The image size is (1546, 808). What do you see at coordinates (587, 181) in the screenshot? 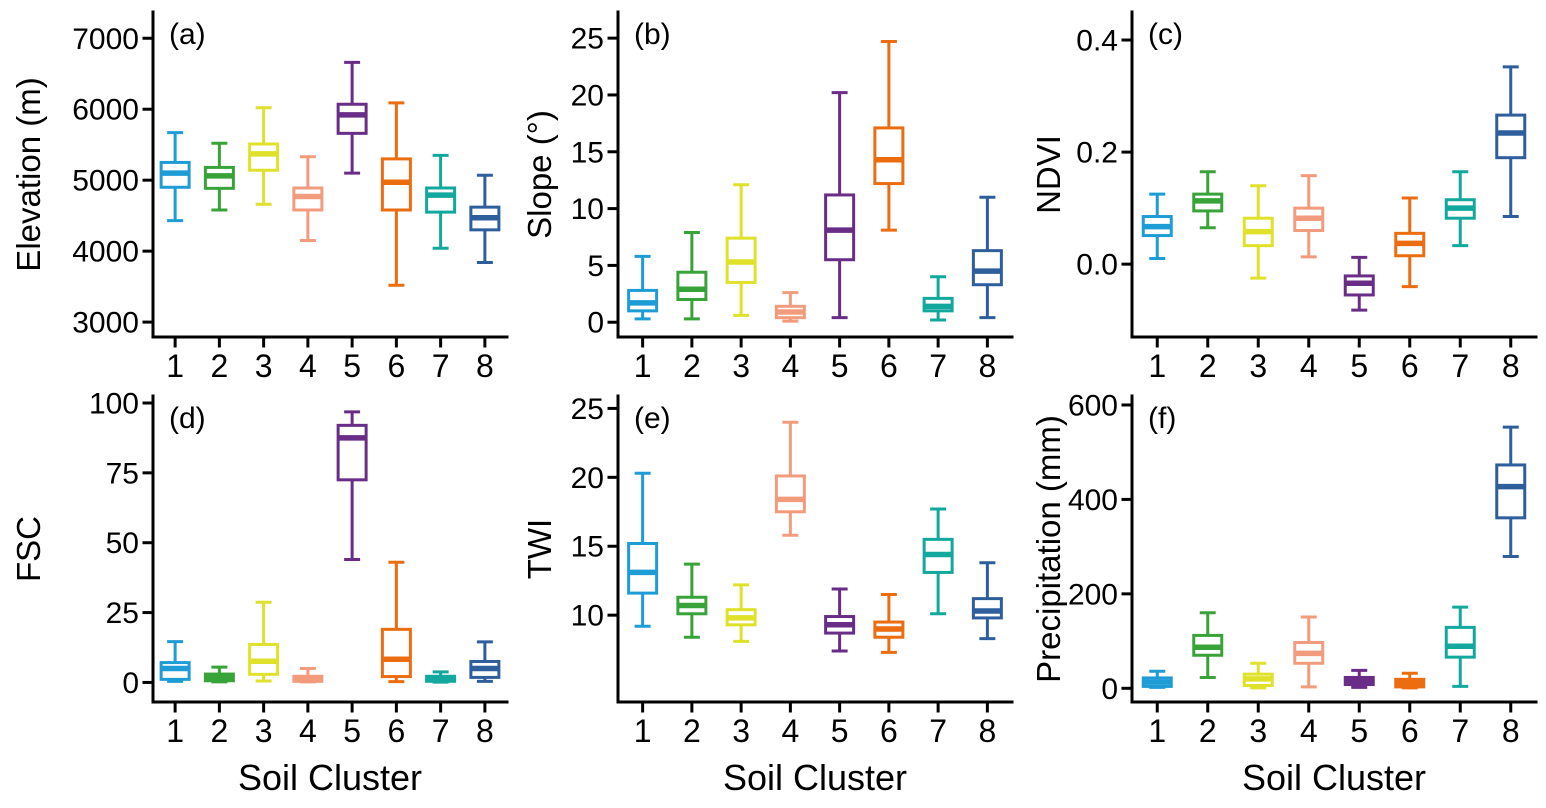
I see `y-tick-labels: 0 5 10 15 20 25` at bounding box center [587, 181].